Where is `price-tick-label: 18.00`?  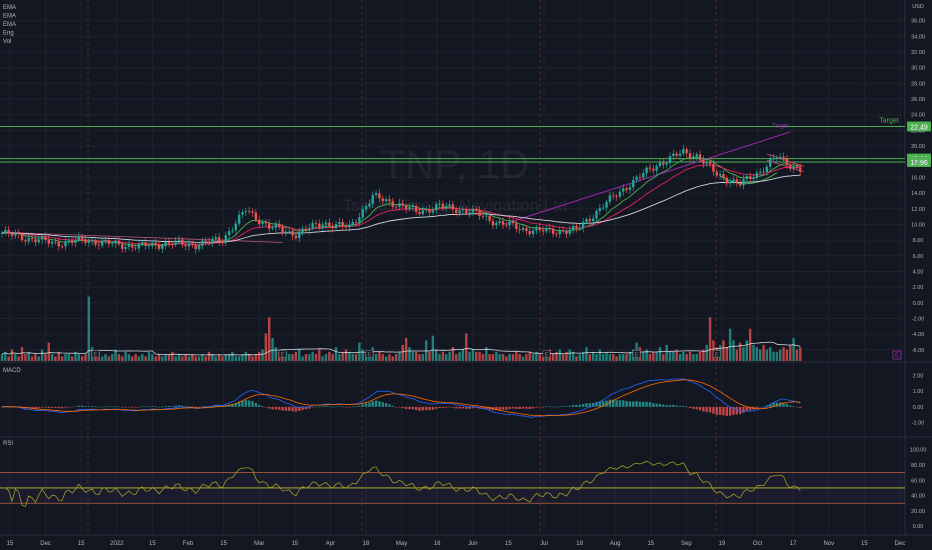 price-tick-label: 18.00 is located at coordinates (918, 163).